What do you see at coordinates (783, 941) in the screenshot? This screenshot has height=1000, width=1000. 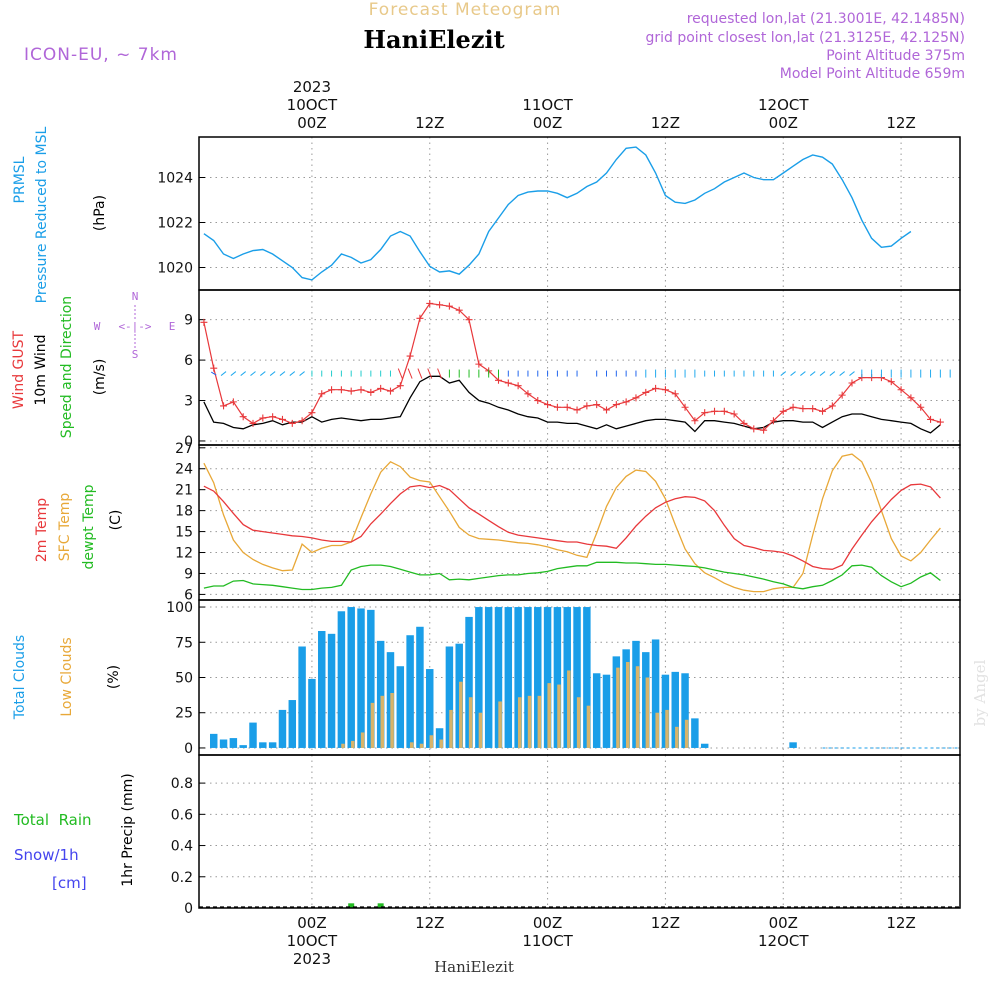 I see `bottom-time-label: 12OCT` at bounding box center [783, 941].